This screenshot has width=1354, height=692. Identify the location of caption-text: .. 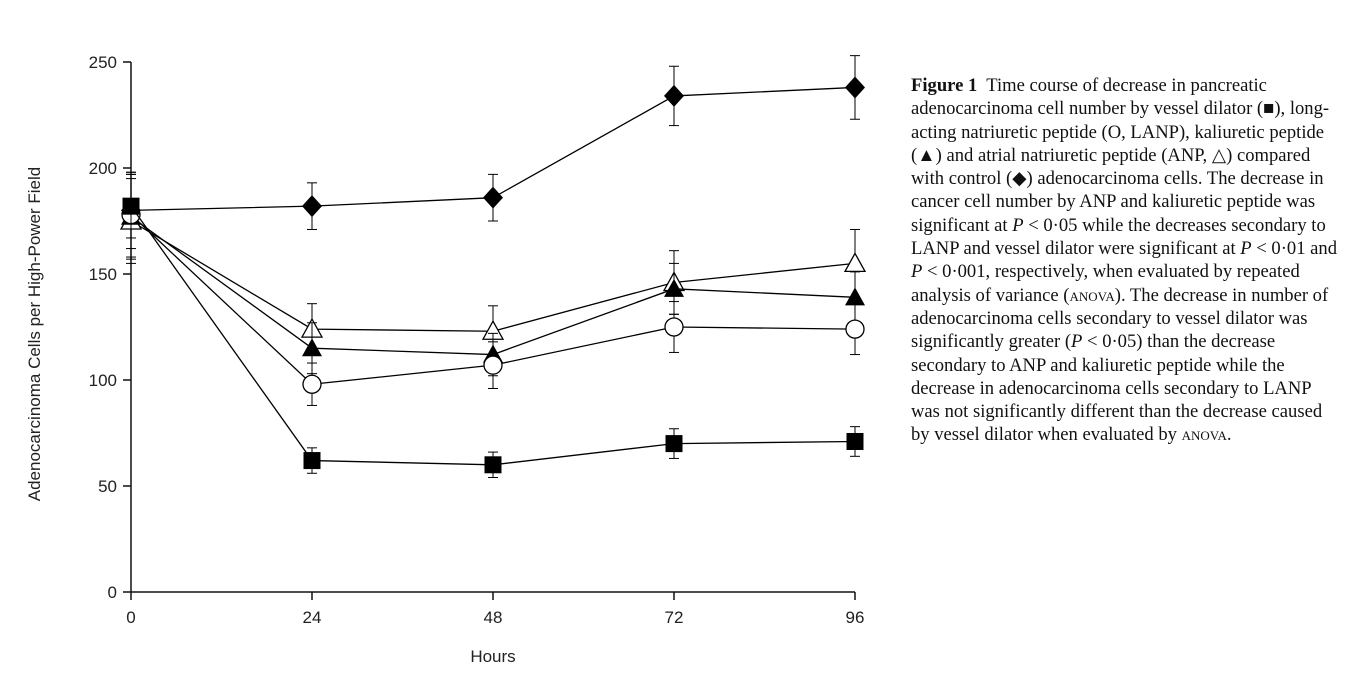
(1229, 435).